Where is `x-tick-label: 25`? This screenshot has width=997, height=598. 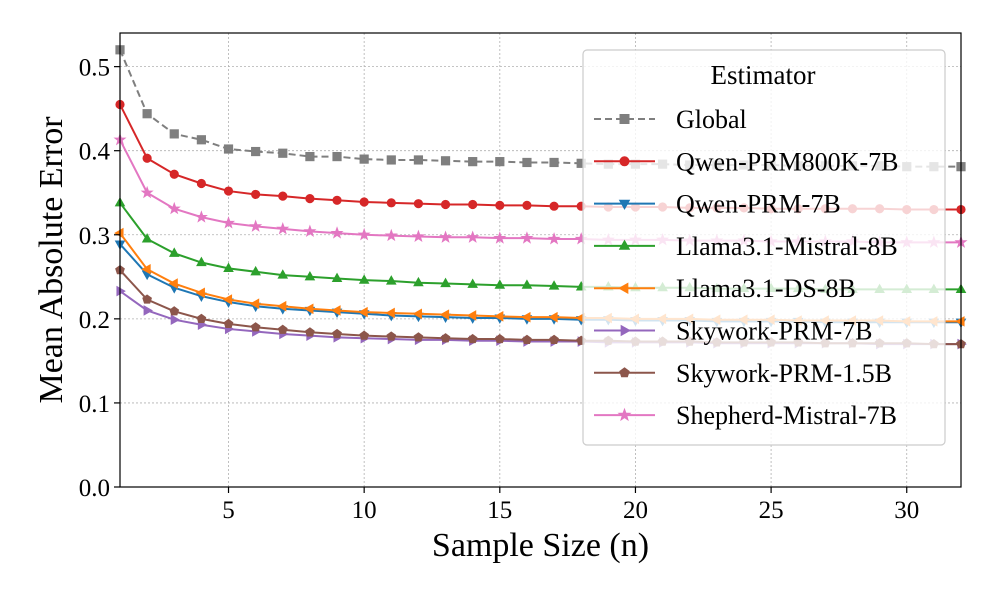
x-tick-label: 25 is located at coordinates (771, 510).